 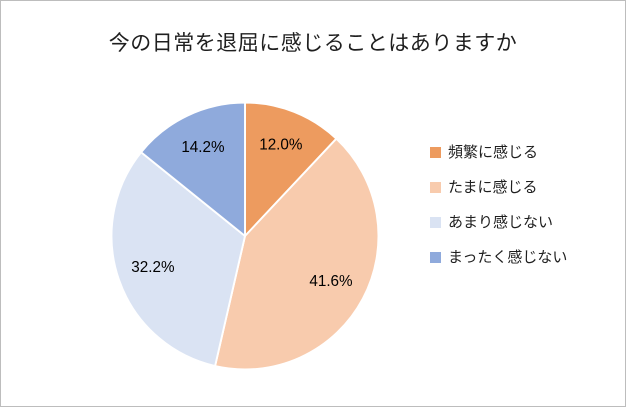 What do you see at coordinates (493, 187) in the screenshot?
I see `legend-label: たまに感じる` at bounding box center [493, 187].